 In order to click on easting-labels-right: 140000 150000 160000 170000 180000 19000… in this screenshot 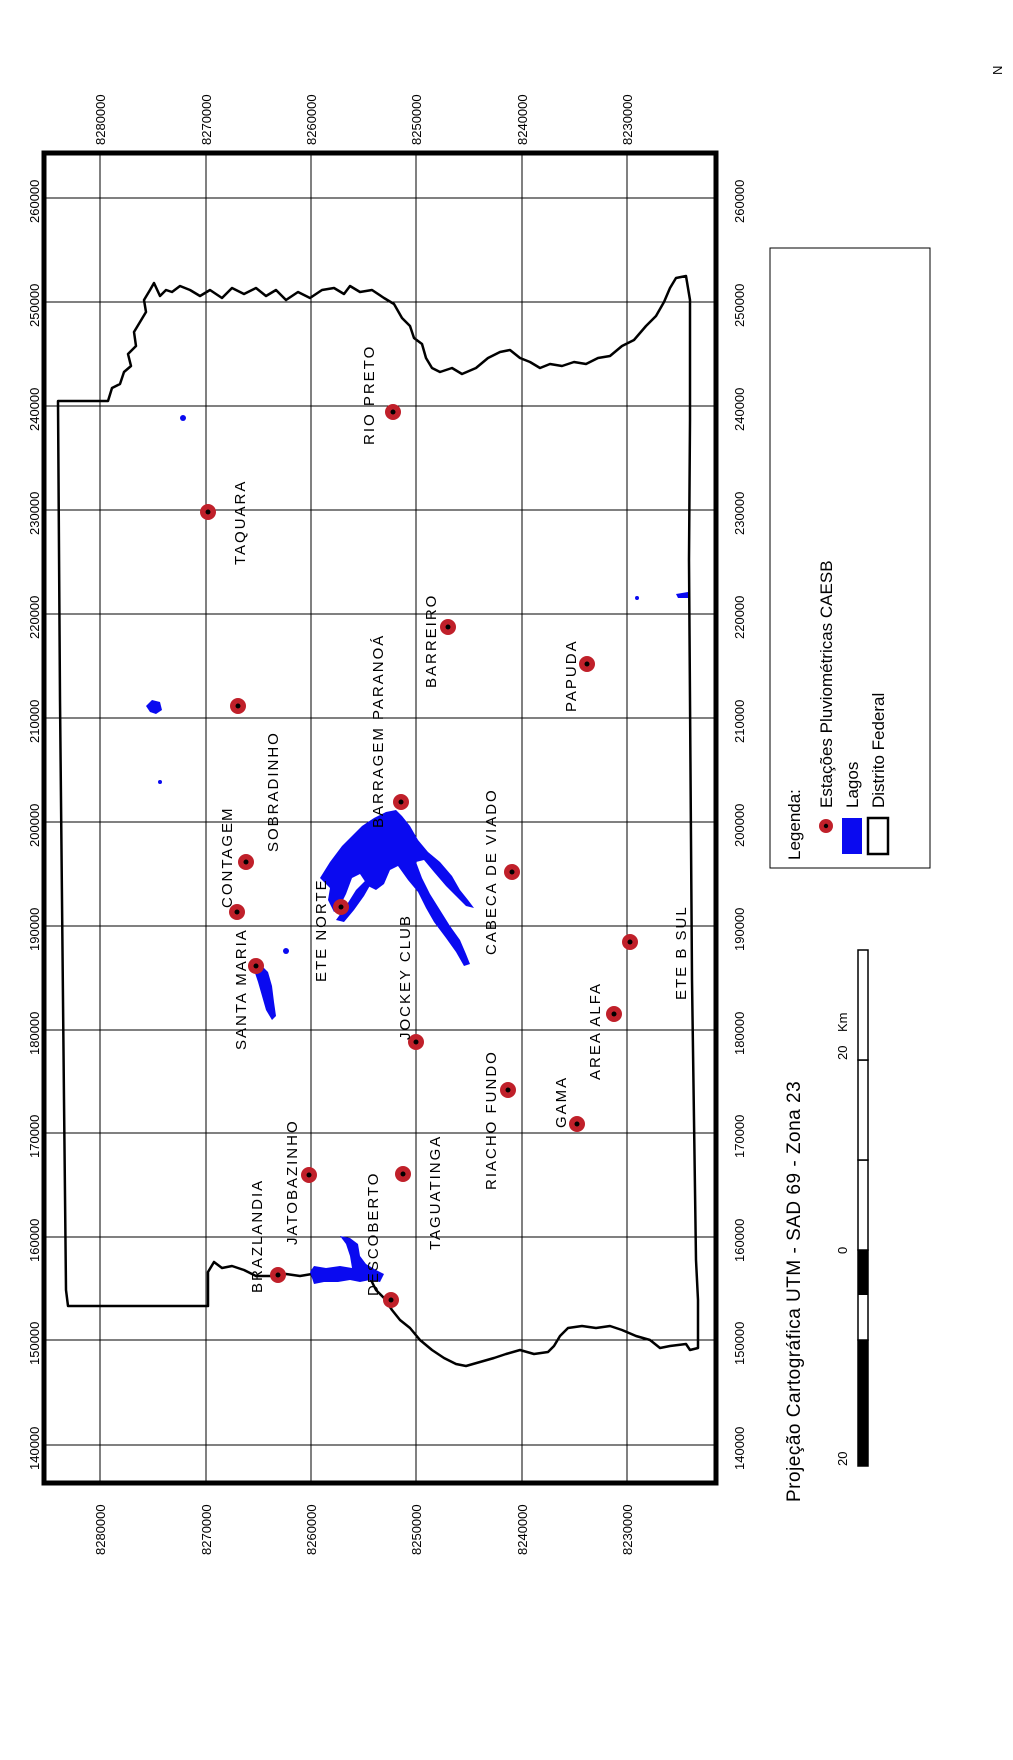, I will do `click(739, 825)`.